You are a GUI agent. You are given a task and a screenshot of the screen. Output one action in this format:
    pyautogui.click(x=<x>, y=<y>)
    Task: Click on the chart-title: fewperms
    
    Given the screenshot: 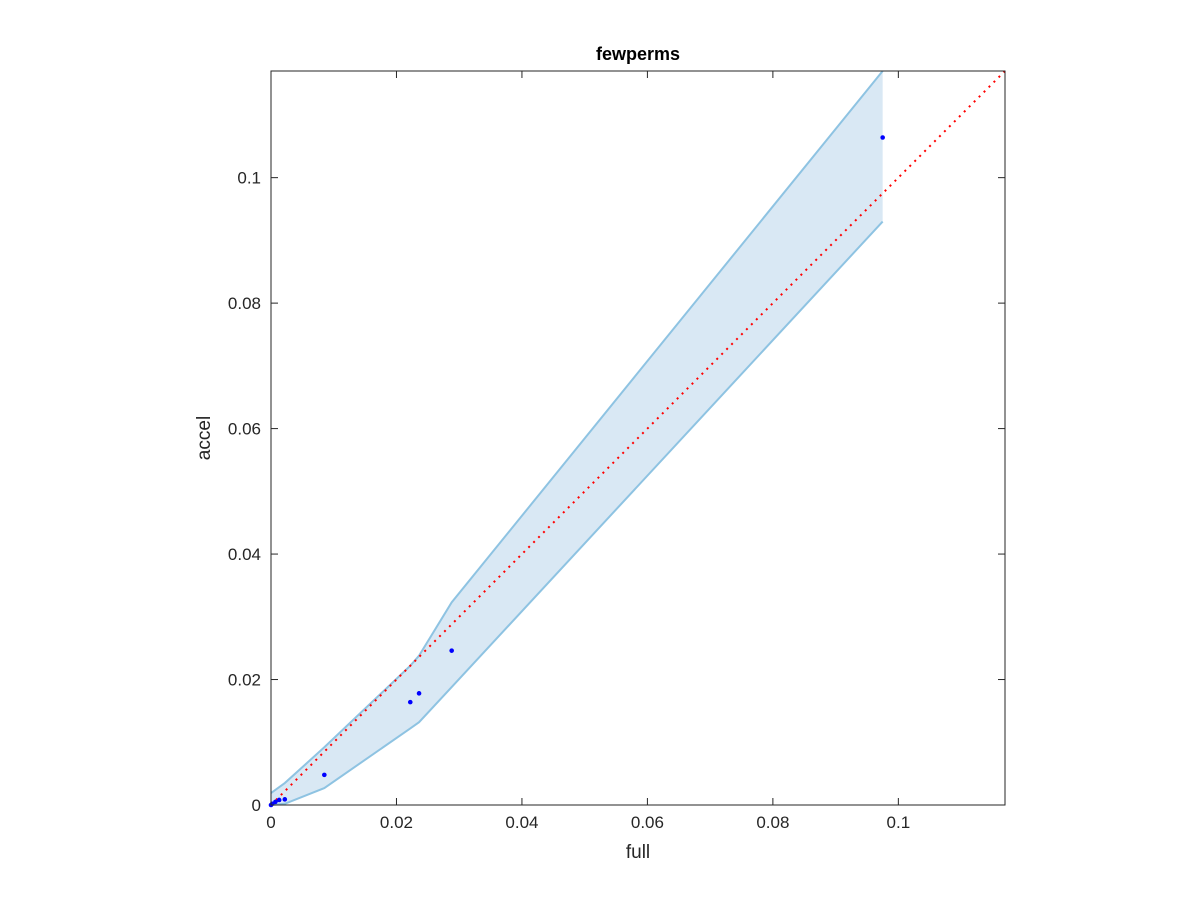 What is the action you would take?
    pyautogui.click(x=638, y=54)
    